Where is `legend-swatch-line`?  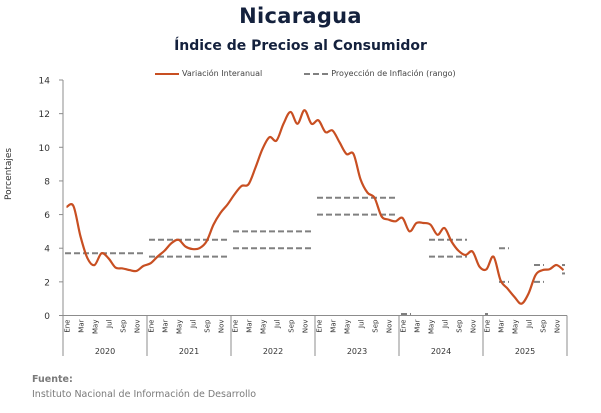 legend-swatch-line is located at coordinates (167, 73).